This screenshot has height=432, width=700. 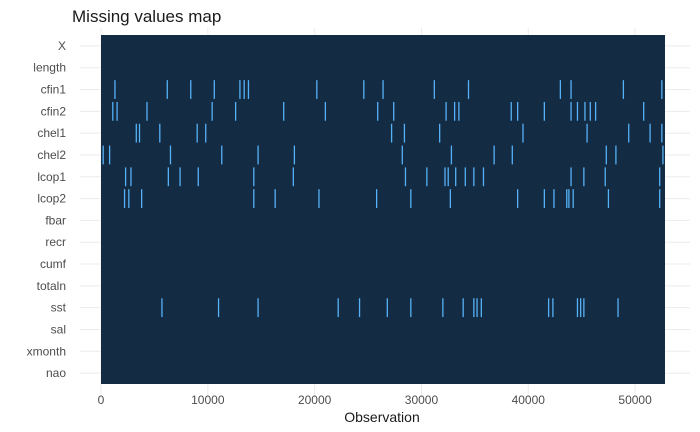 What do you see at coordinates (101, 400) in the screenshot?
I see `x-tick-label: 0` at bounding box center [101, 400].